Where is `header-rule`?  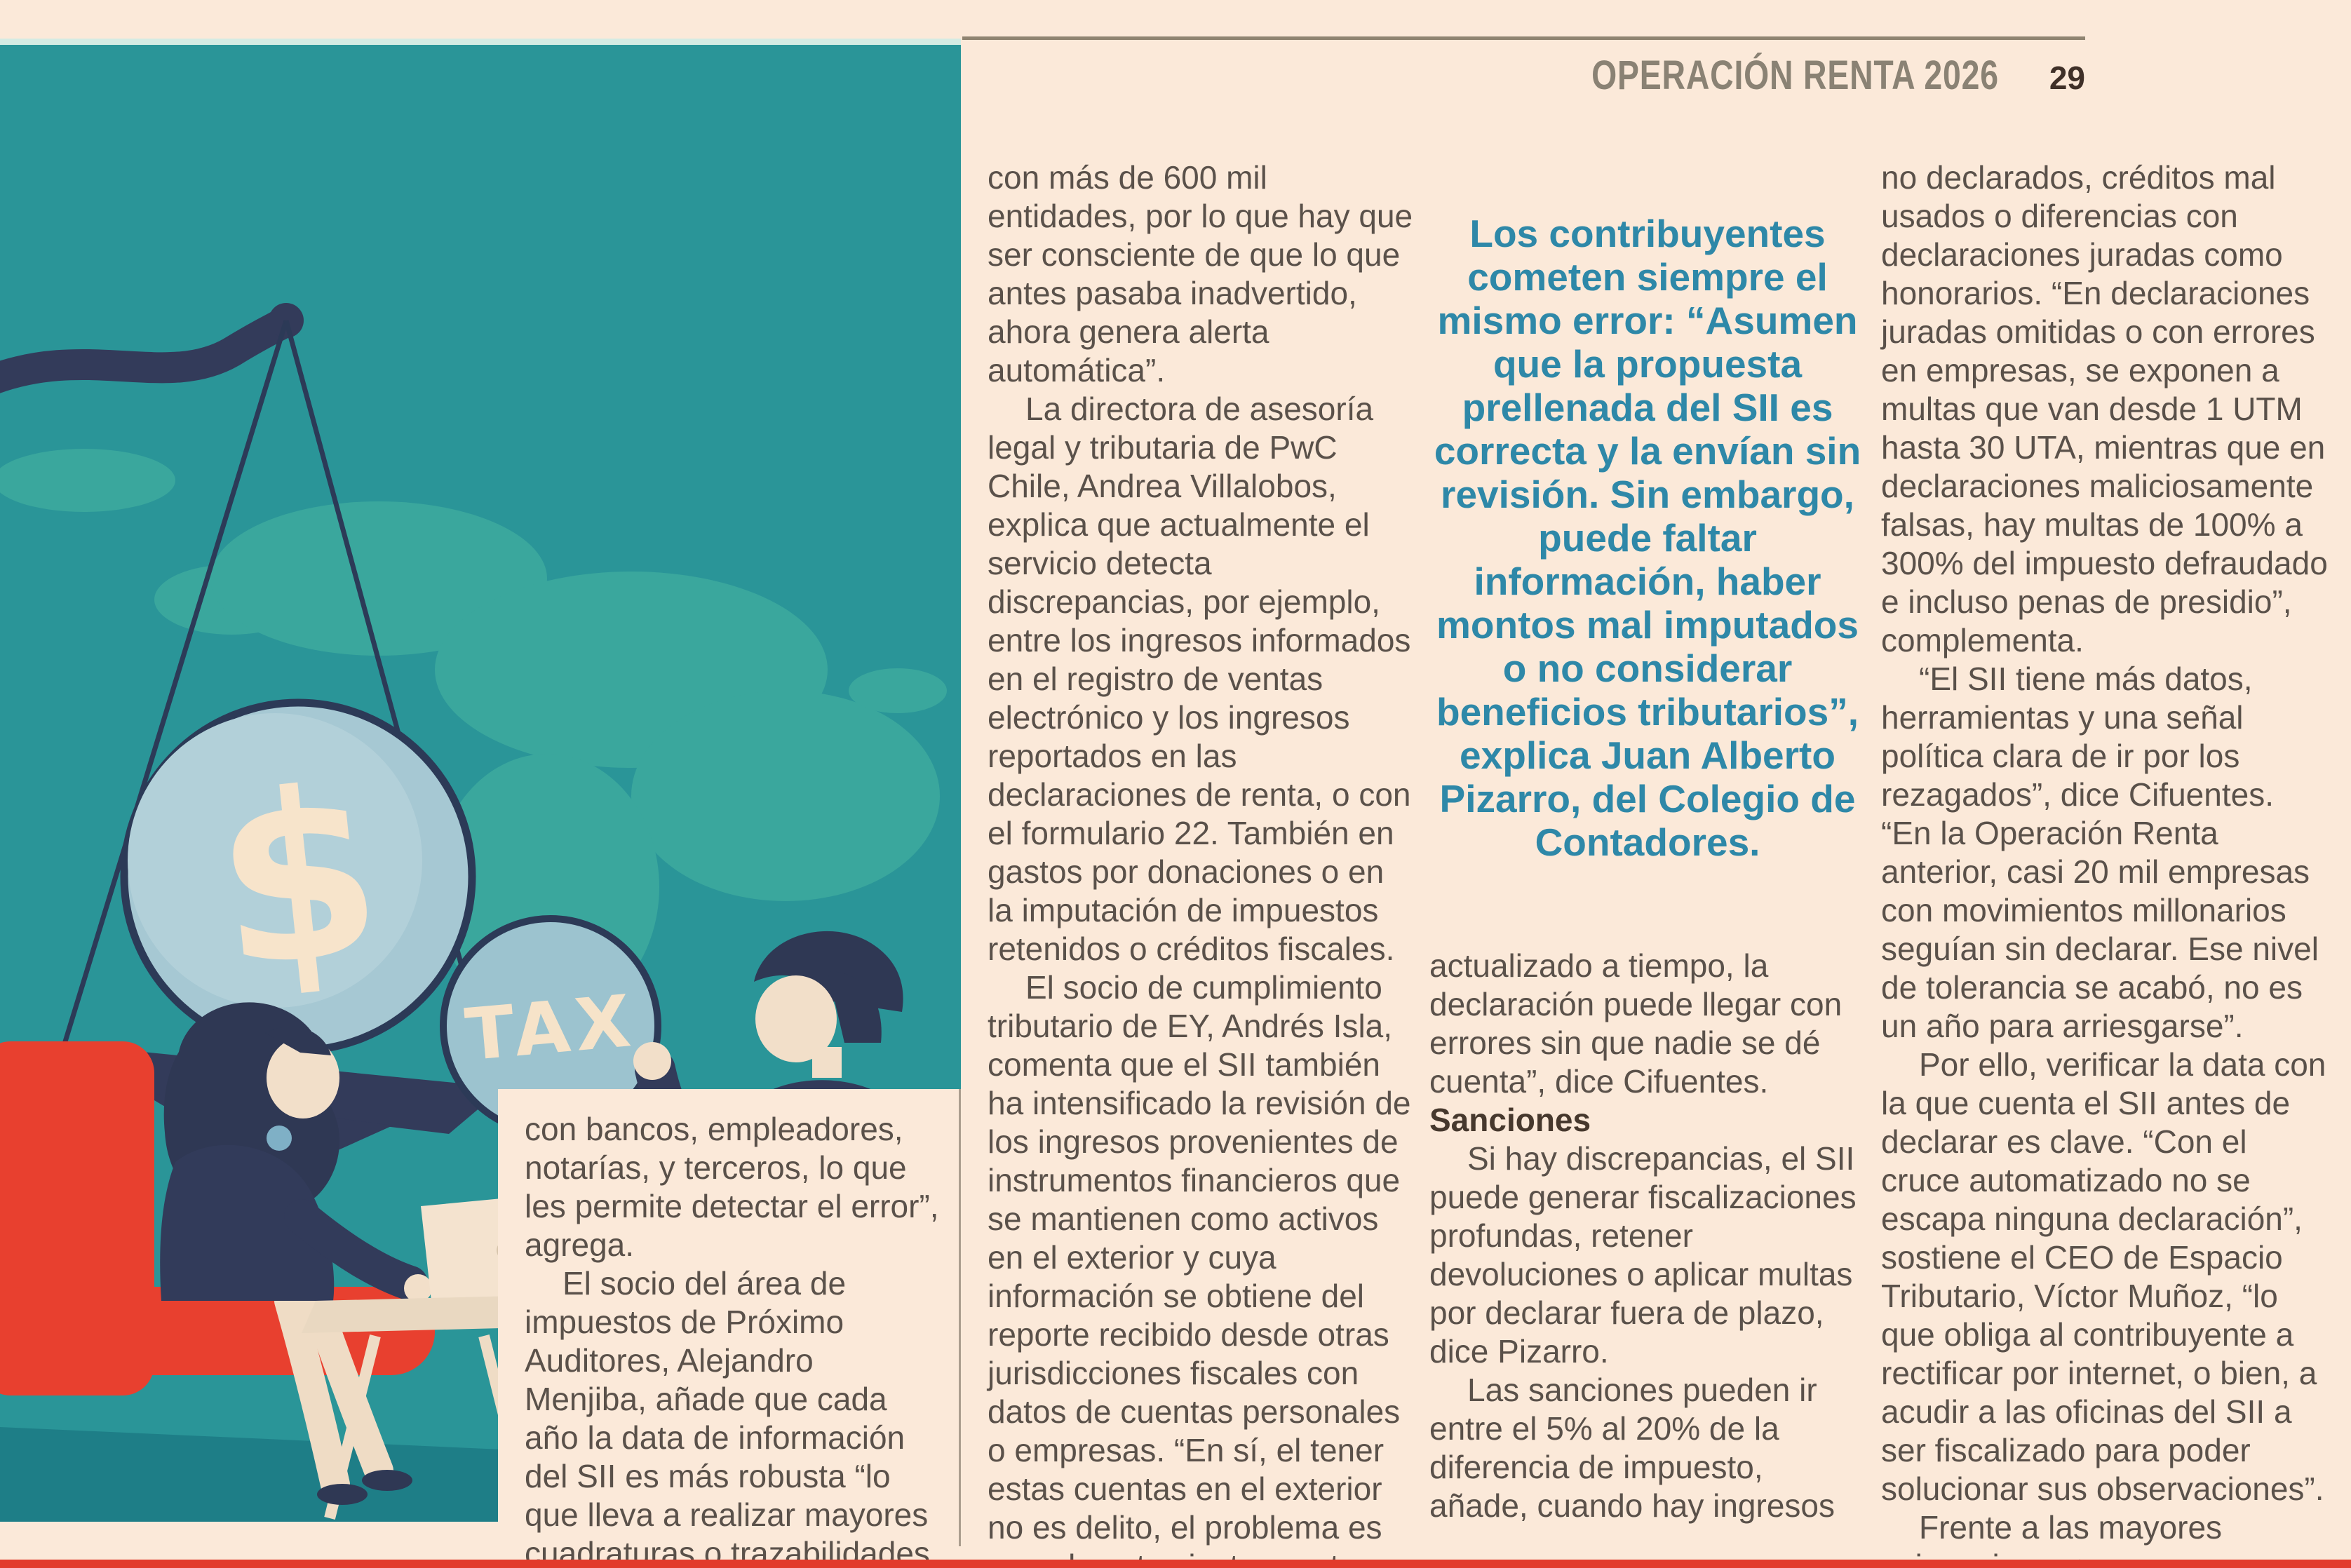
header-rule is located at coordinates (1524, 38).